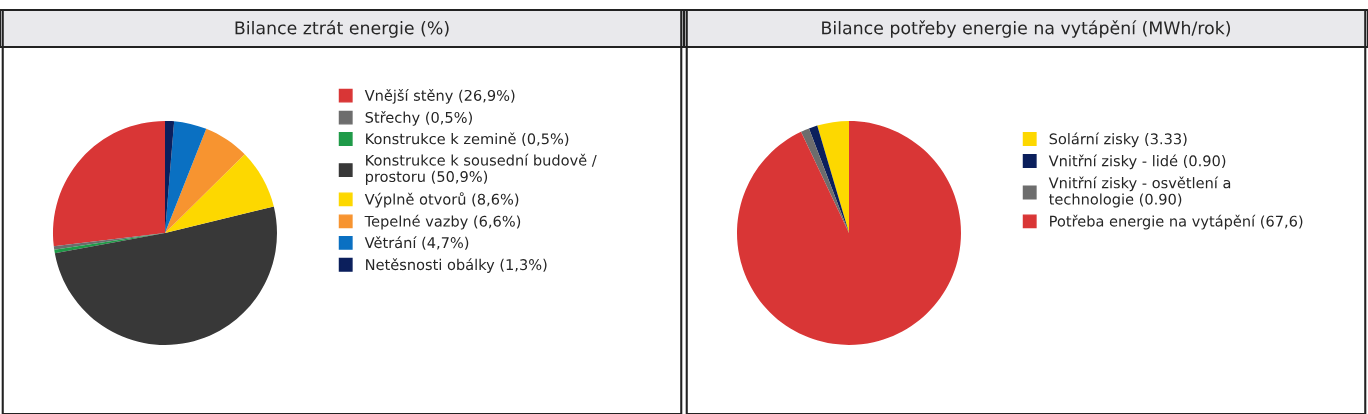 The image size is (1368, 414). I want to click on legend-label: Vnější stěny (26,9%), so click(439, 96).